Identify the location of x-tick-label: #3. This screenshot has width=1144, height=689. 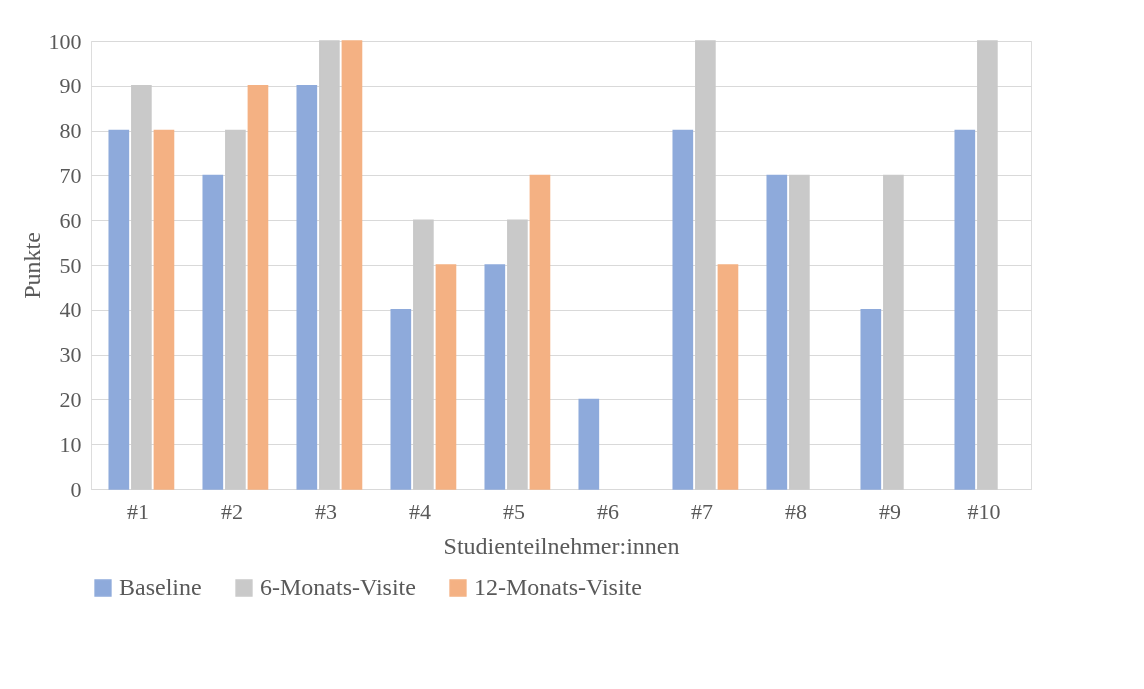
(326, 511).